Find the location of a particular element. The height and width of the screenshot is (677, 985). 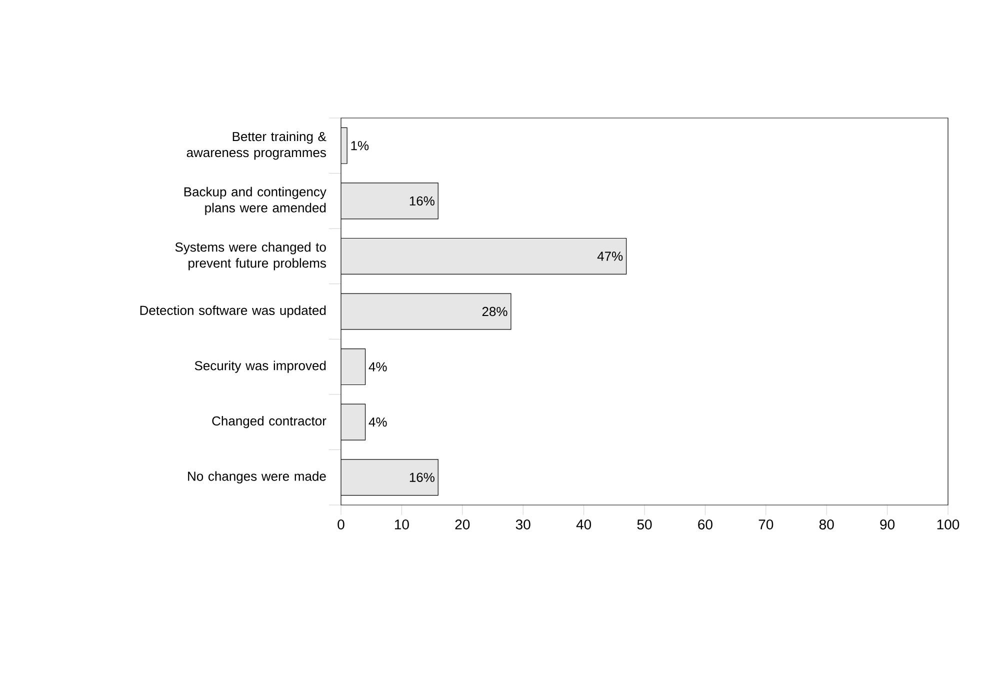

x-tick-label: 10 is located at coordinates (401, 525).